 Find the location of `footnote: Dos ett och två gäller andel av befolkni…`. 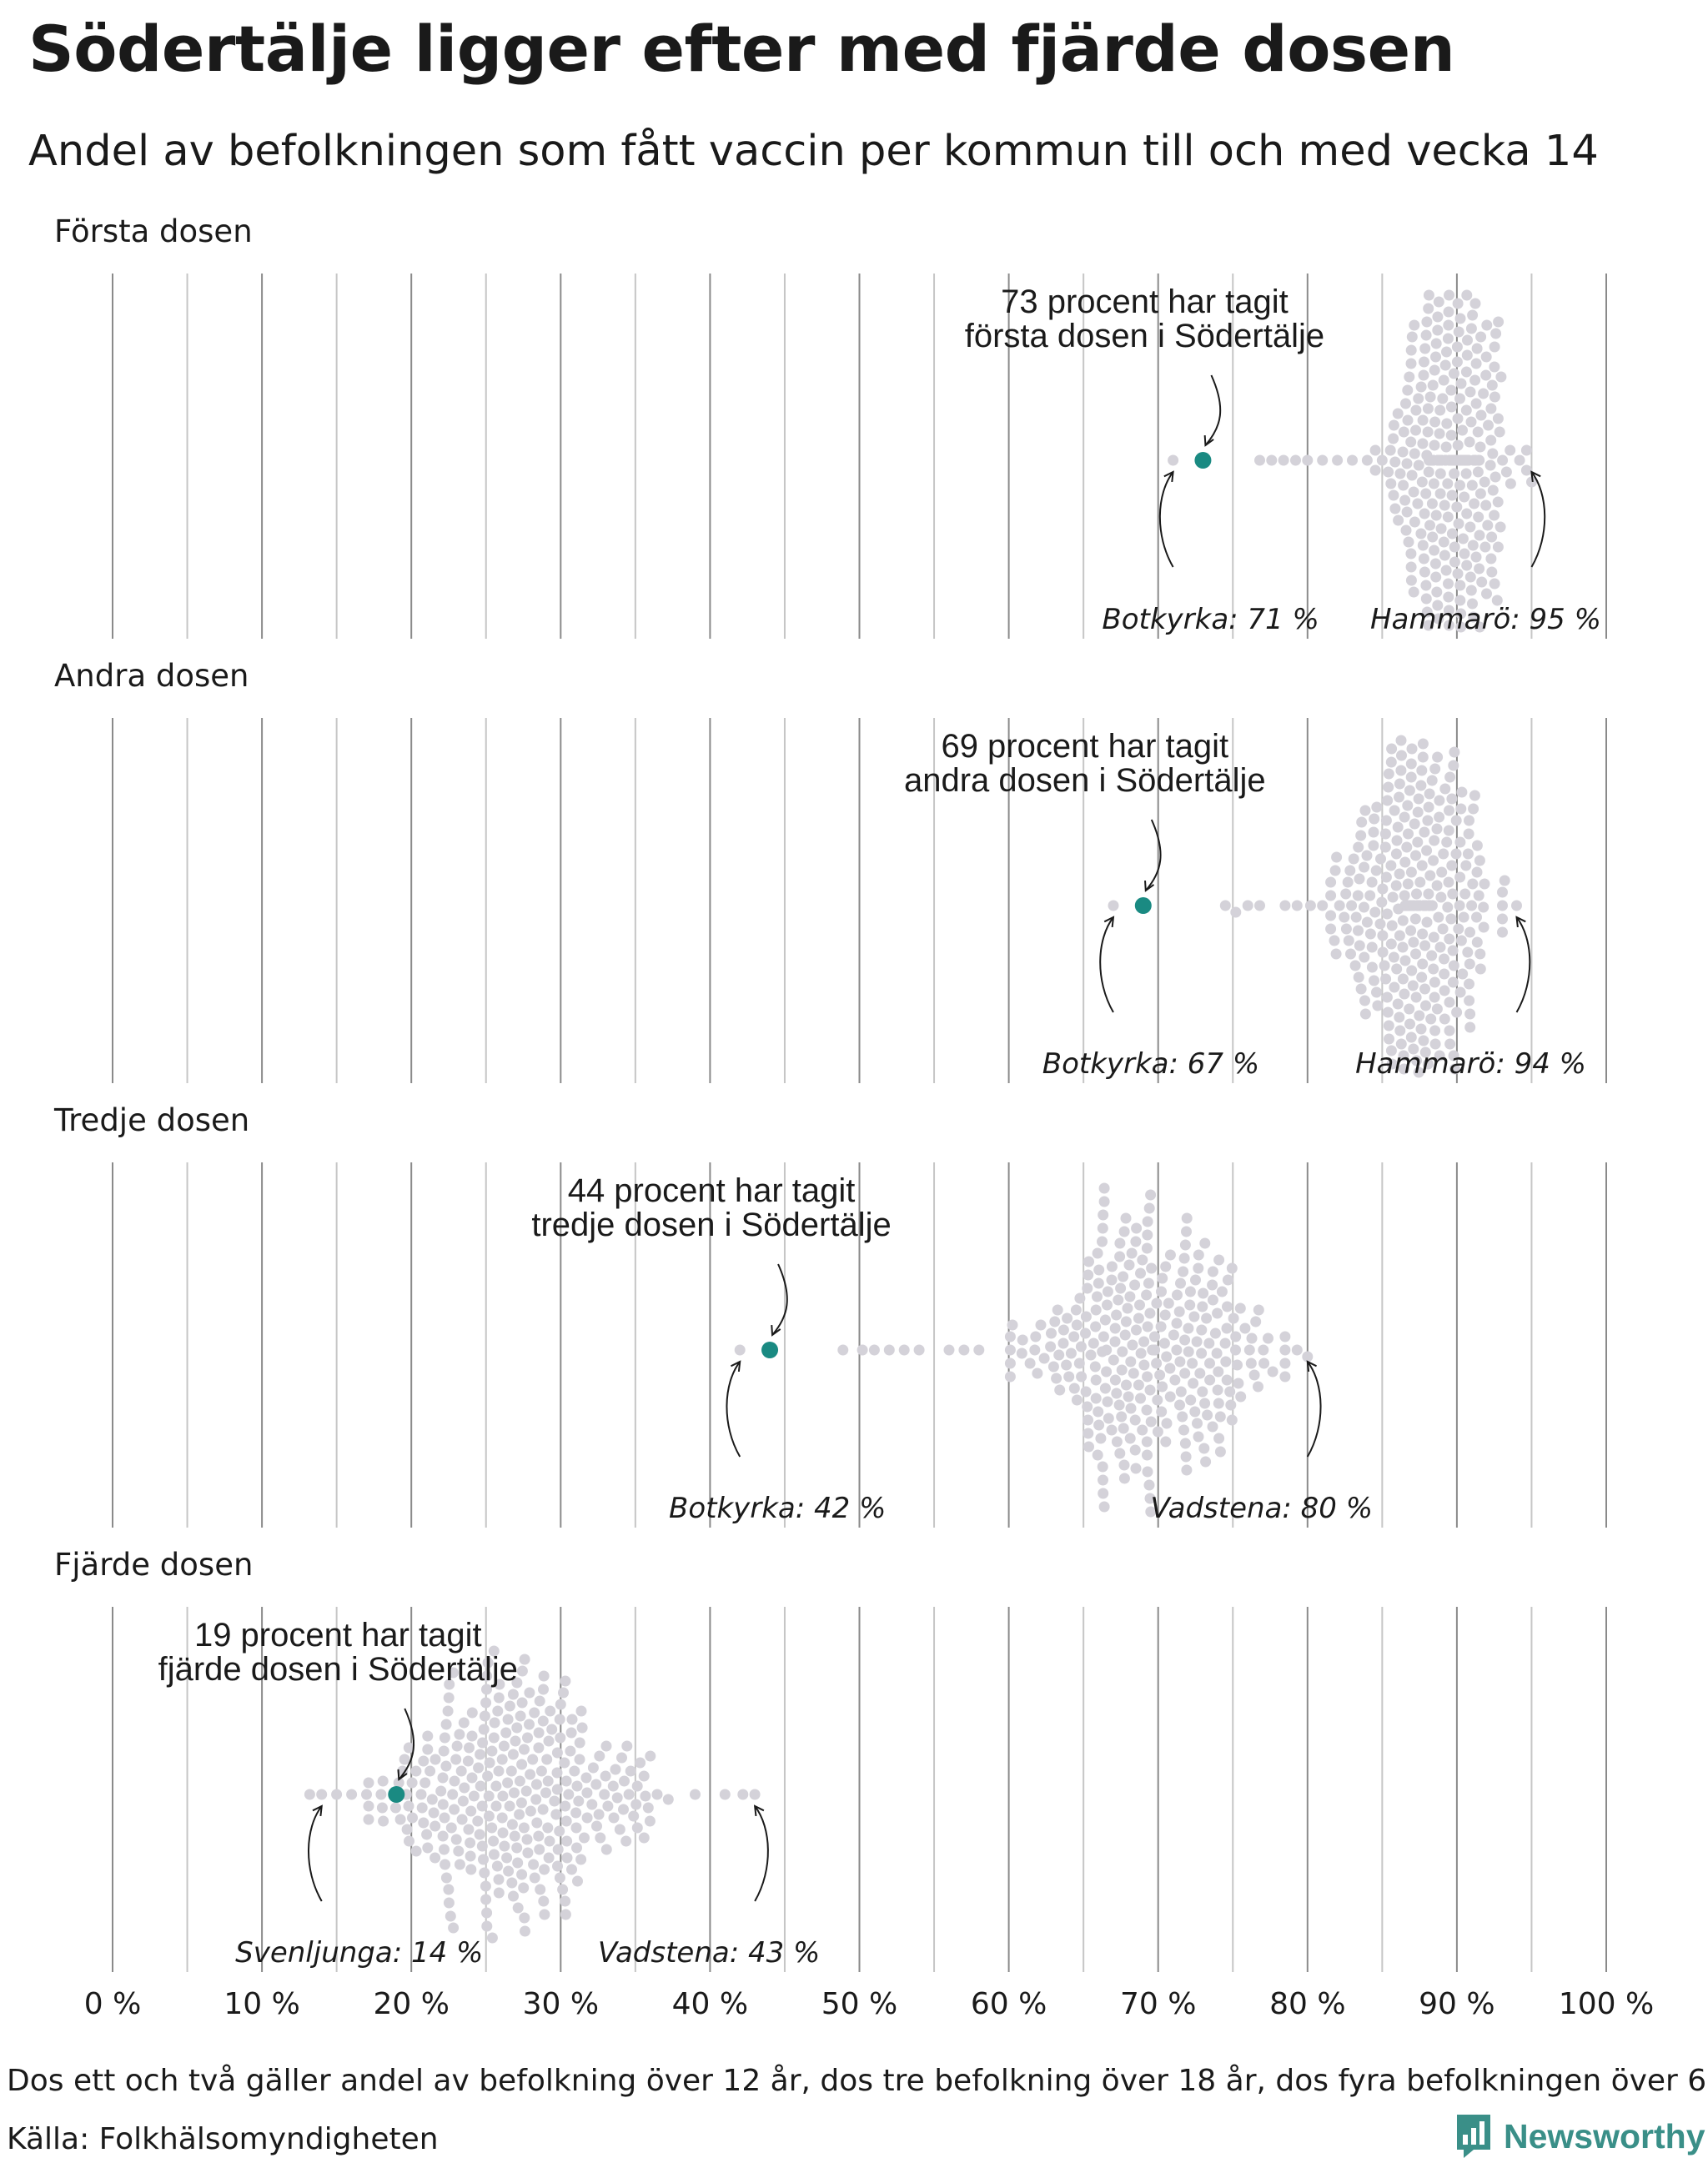

footnote: Dos ett och två gäller andel av befolkni… is located at coordinates (857, 2081).